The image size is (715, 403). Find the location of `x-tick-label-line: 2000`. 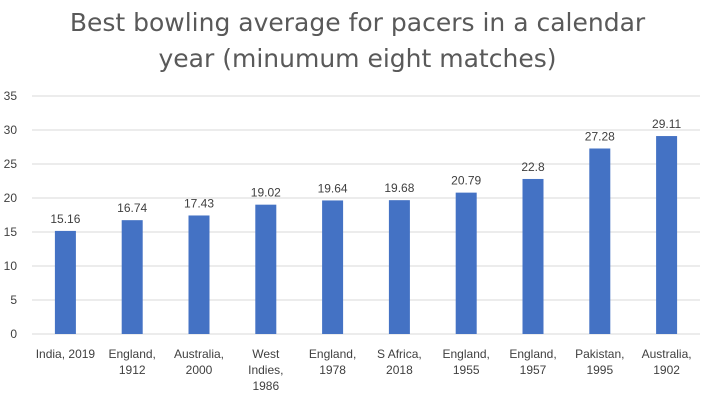

x-tick-label-line: 2000 is located at coordinates (199, 370).